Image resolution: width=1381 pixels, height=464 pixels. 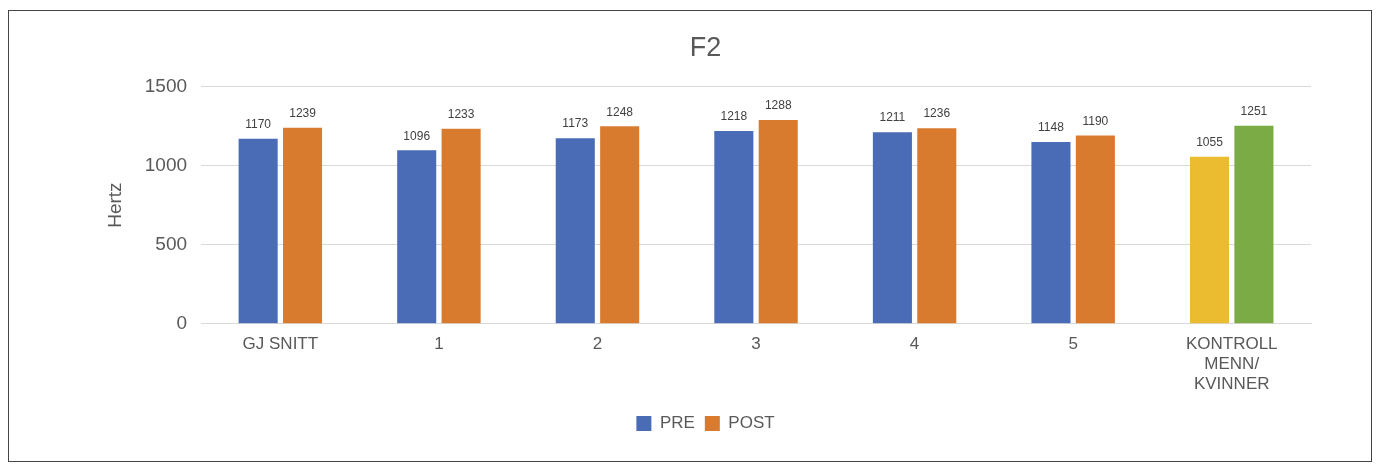 I want to click on data-label: 1288, so click(x=778, y=105).